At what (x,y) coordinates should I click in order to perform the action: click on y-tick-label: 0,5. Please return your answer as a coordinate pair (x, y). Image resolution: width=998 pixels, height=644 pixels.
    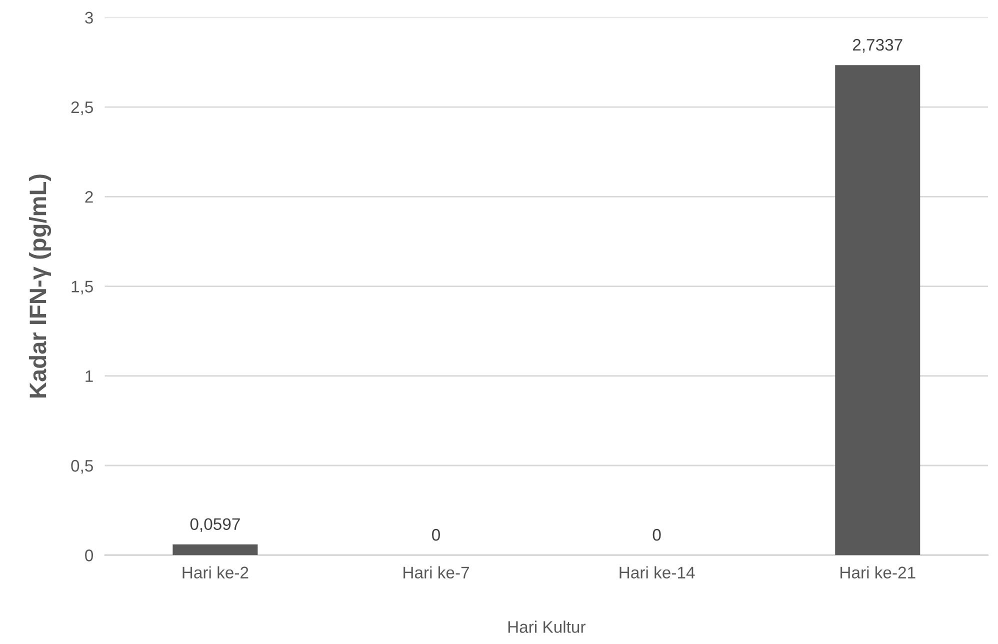
    Looking at the image, I should click on (82, 467).